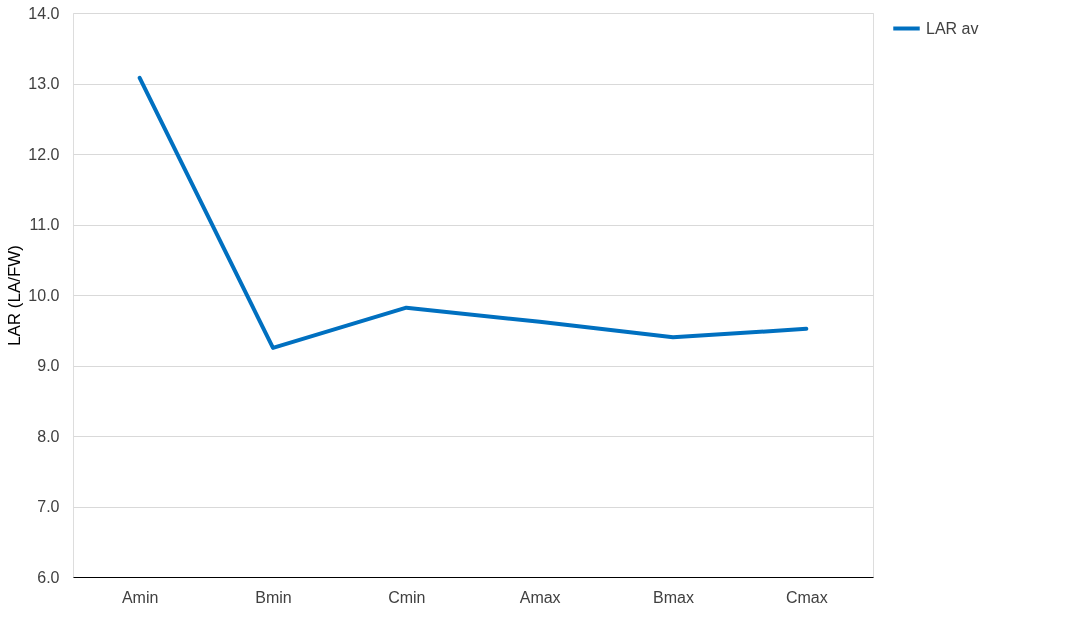  What do you see at coordinates (44, 83) in the screenshot?
I see `y-tick-label: 13.0` at bounding box center [44, 83].